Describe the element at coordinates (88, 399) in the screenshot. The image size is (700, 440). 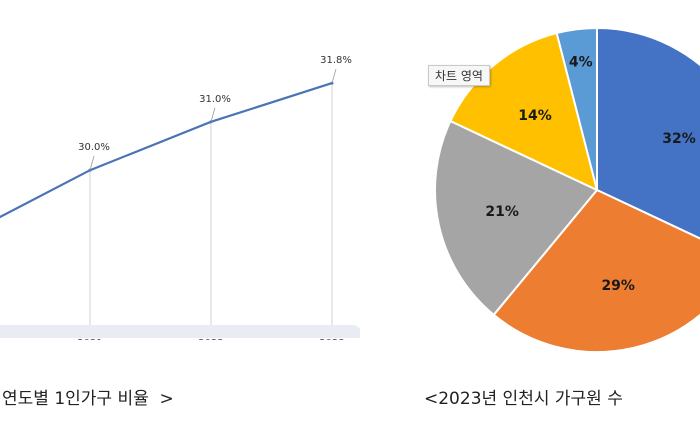
I see `line-chart-caption: 연도별 1인가구 비율 >` at that location.